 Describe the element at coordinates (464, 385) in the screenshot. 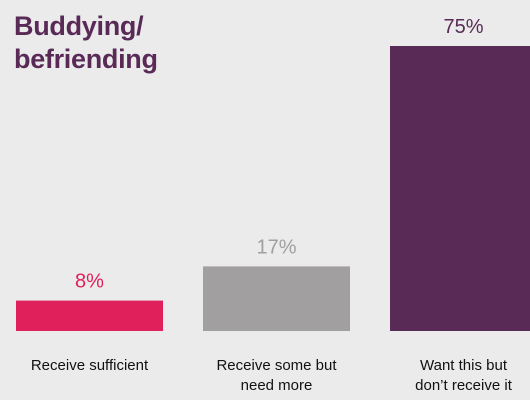

I see `category-label-3-line-2: don’t receive it` at that location.